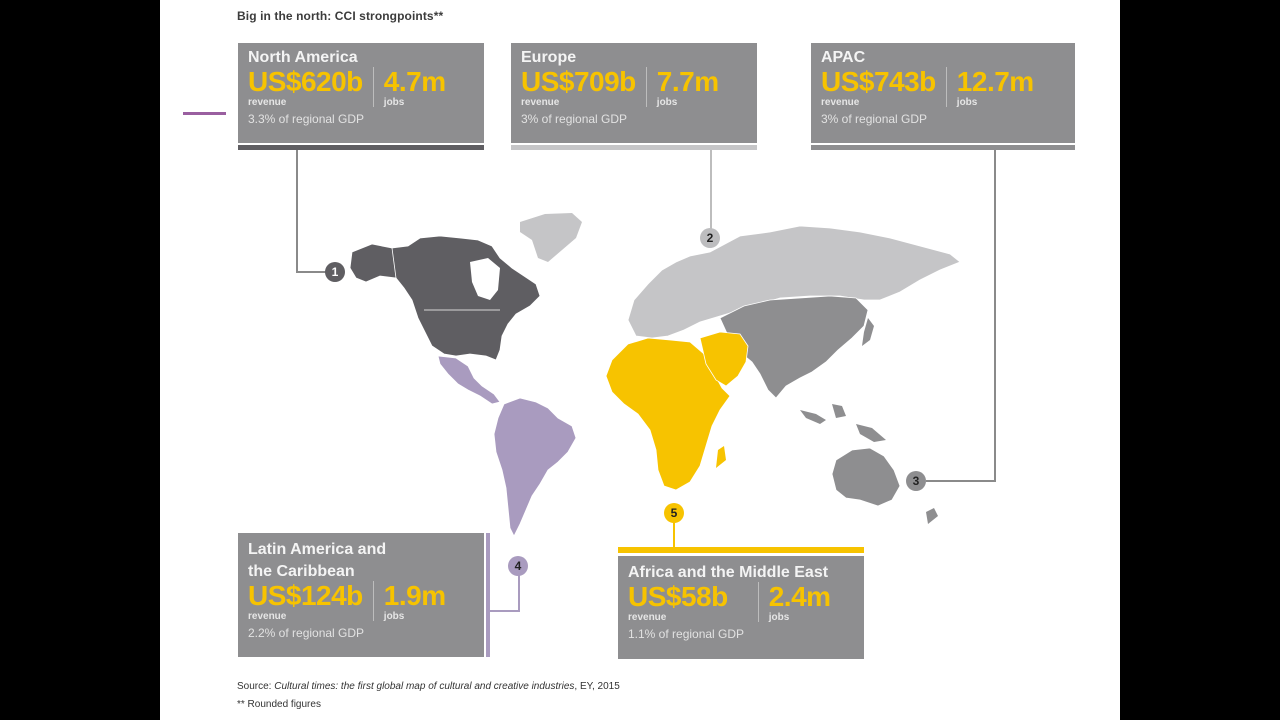 The height and width of the screenshot is (720, 1280). What do you see at coordinates (518, 566) in the screenshot?
I see `marker-4: 4` at bounding box center [518, 566].